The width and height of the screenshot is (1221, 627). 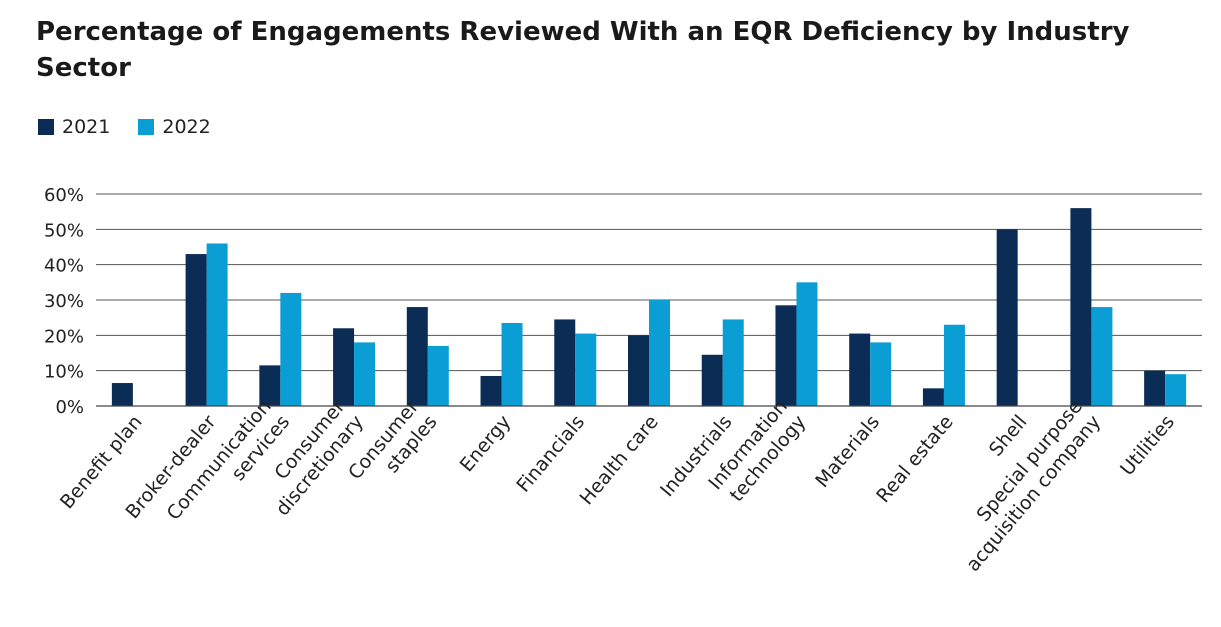 I want to click on y-tick-label: 60%, so click(x=64, y=195).